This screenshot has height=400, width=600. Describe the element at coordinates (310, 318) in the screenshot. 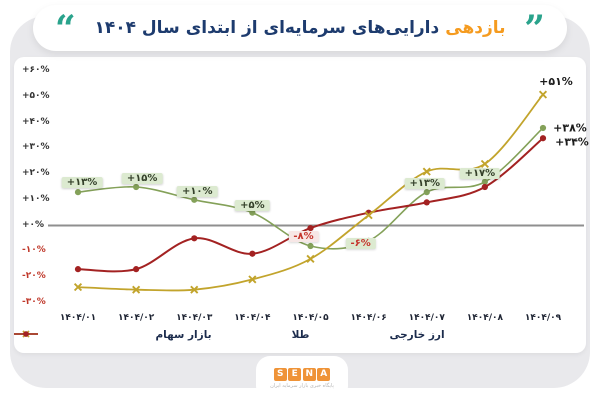

I see `x-tick: ۱۴۰۴/۰۵` at that location.